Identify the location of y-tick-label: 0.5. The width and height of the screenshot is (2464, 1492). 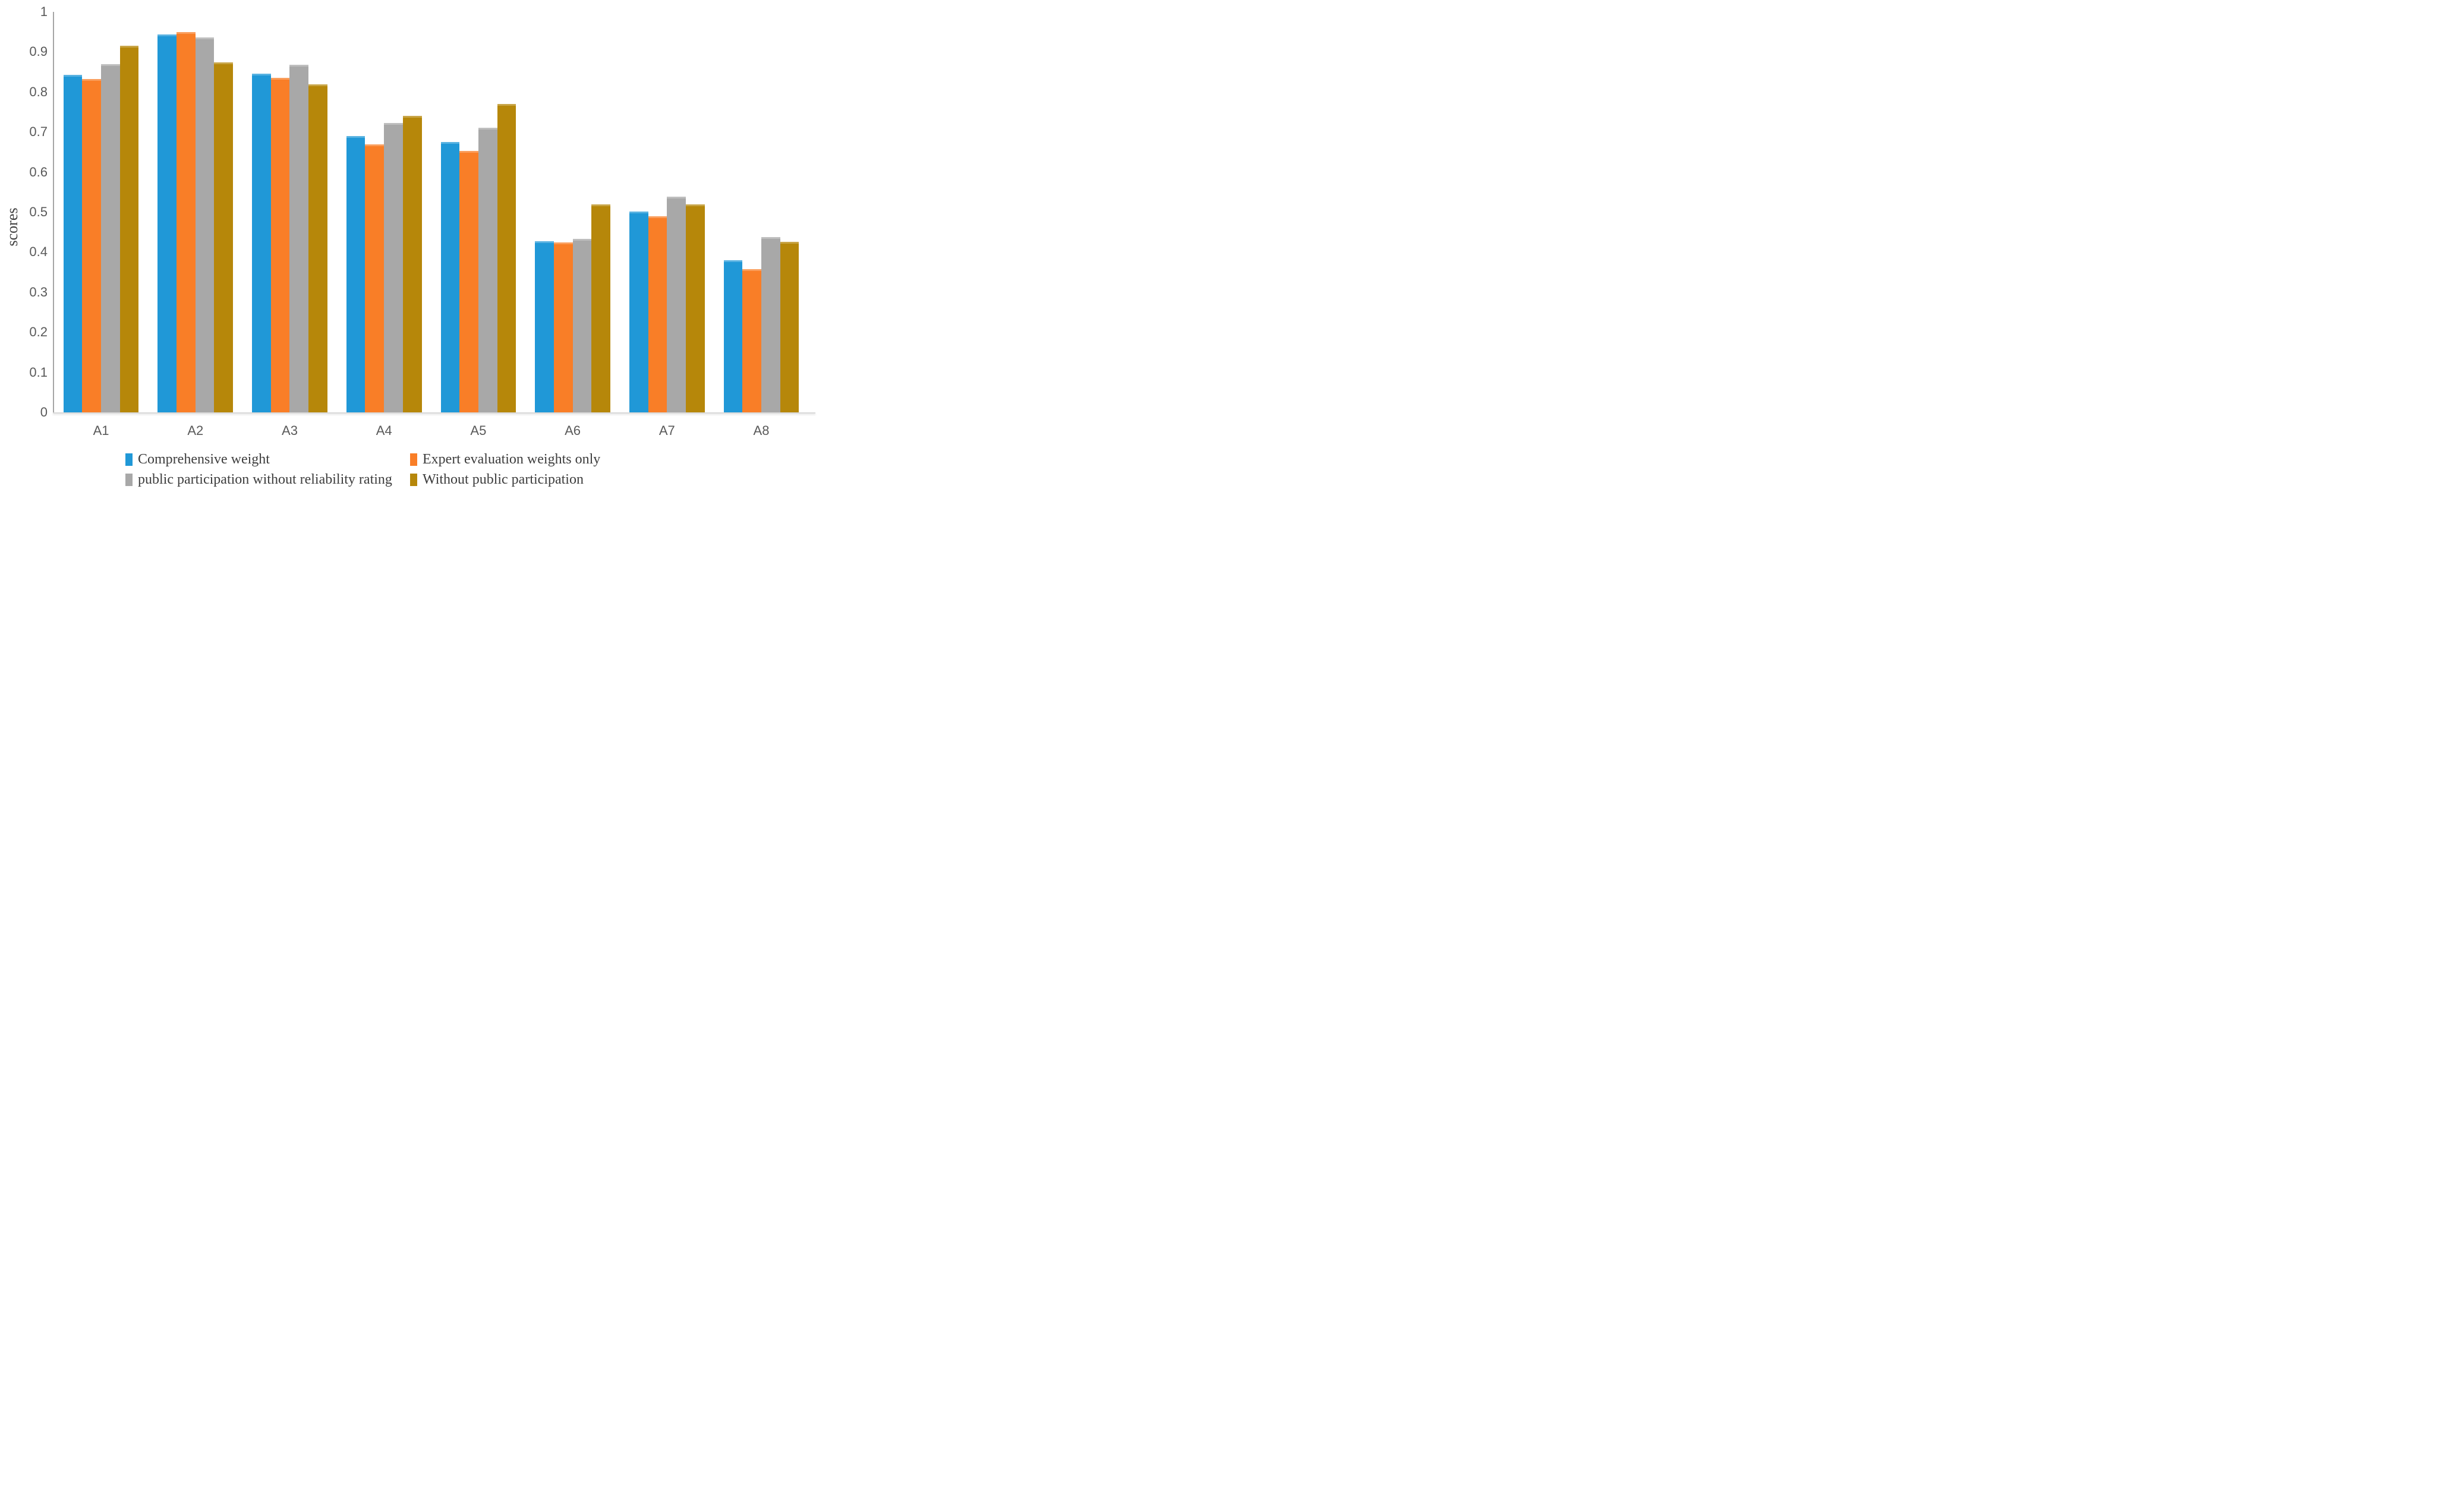
(38, 211).